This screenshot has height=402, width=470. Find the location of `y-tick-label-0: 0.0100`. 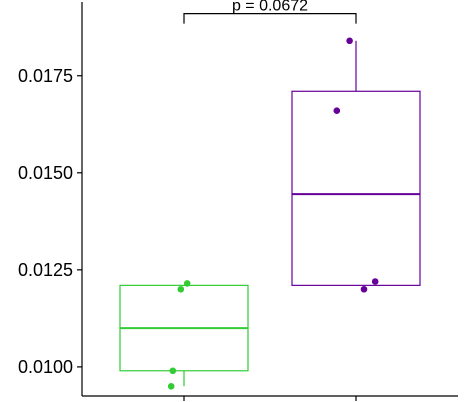

y-tick-label-0: 0.0100 is located at coordinates (45, 367).